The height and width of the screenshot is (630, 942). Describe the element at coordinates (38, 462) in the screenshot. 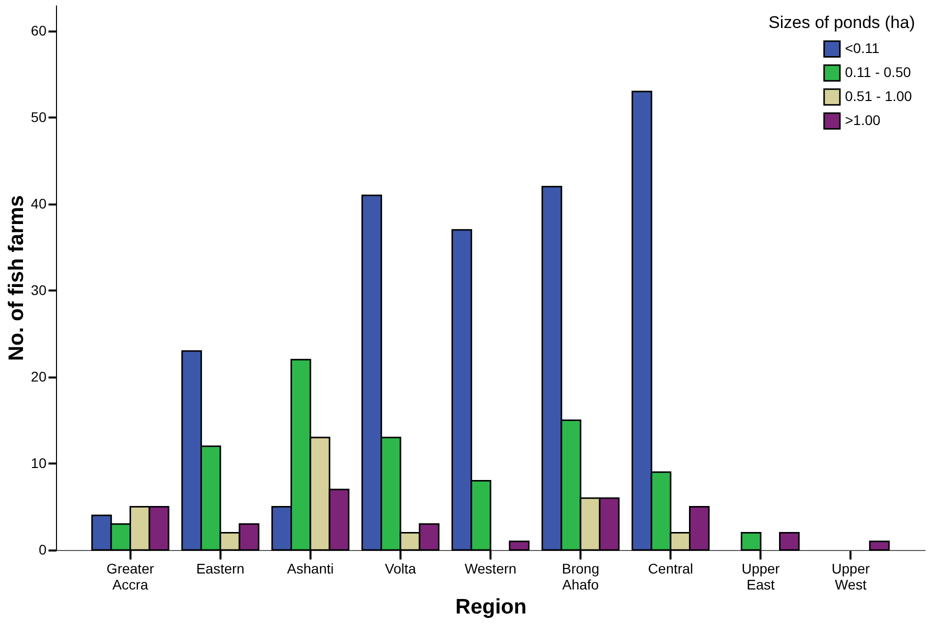

I see `y-tick-label: 10` at that location.